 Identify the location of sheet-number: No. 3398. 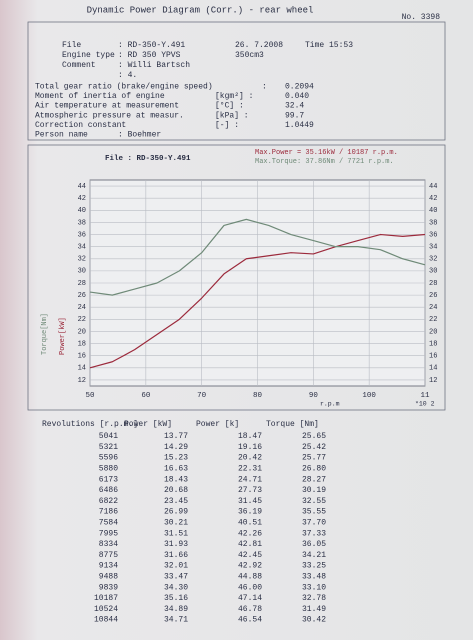
(421, 17).